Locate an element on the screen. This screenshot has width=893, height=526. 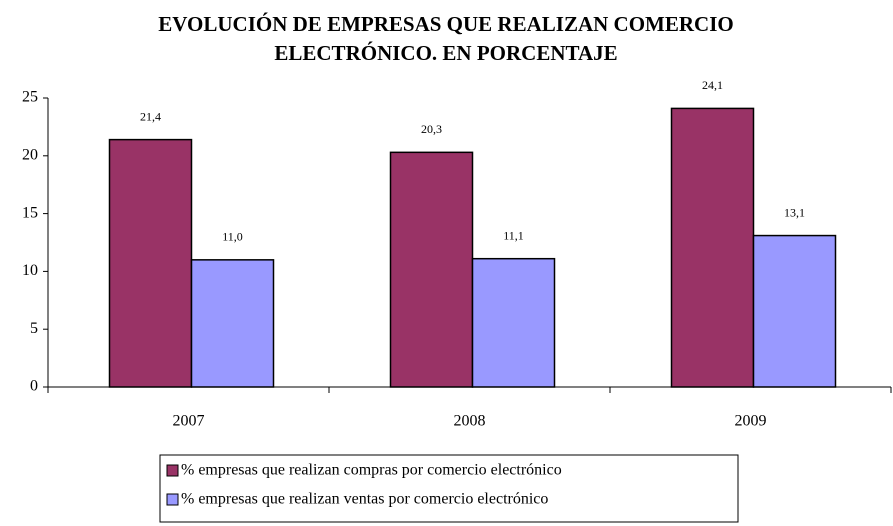
y-tick-label: 5 is located at coordinates (34, 328).